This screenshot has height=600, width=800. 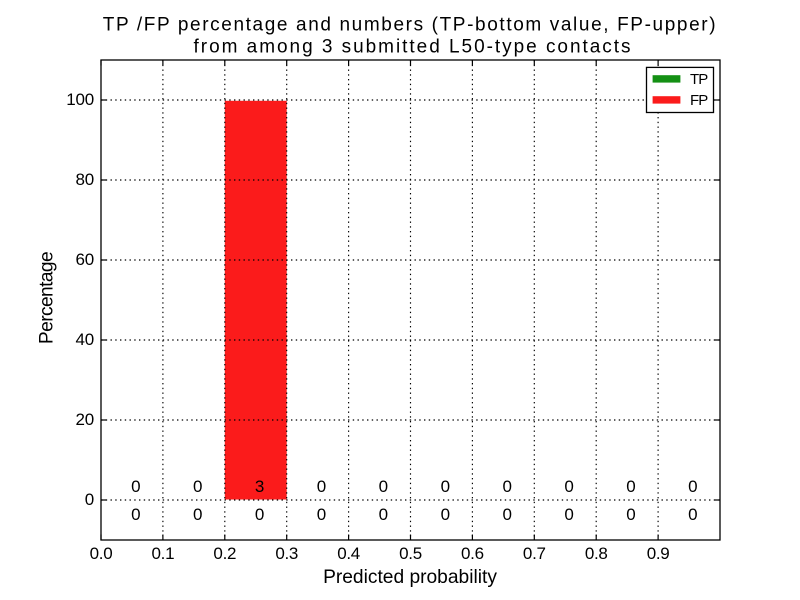 I want to click on svg-text: 0.5, so click(x=410, y=553).